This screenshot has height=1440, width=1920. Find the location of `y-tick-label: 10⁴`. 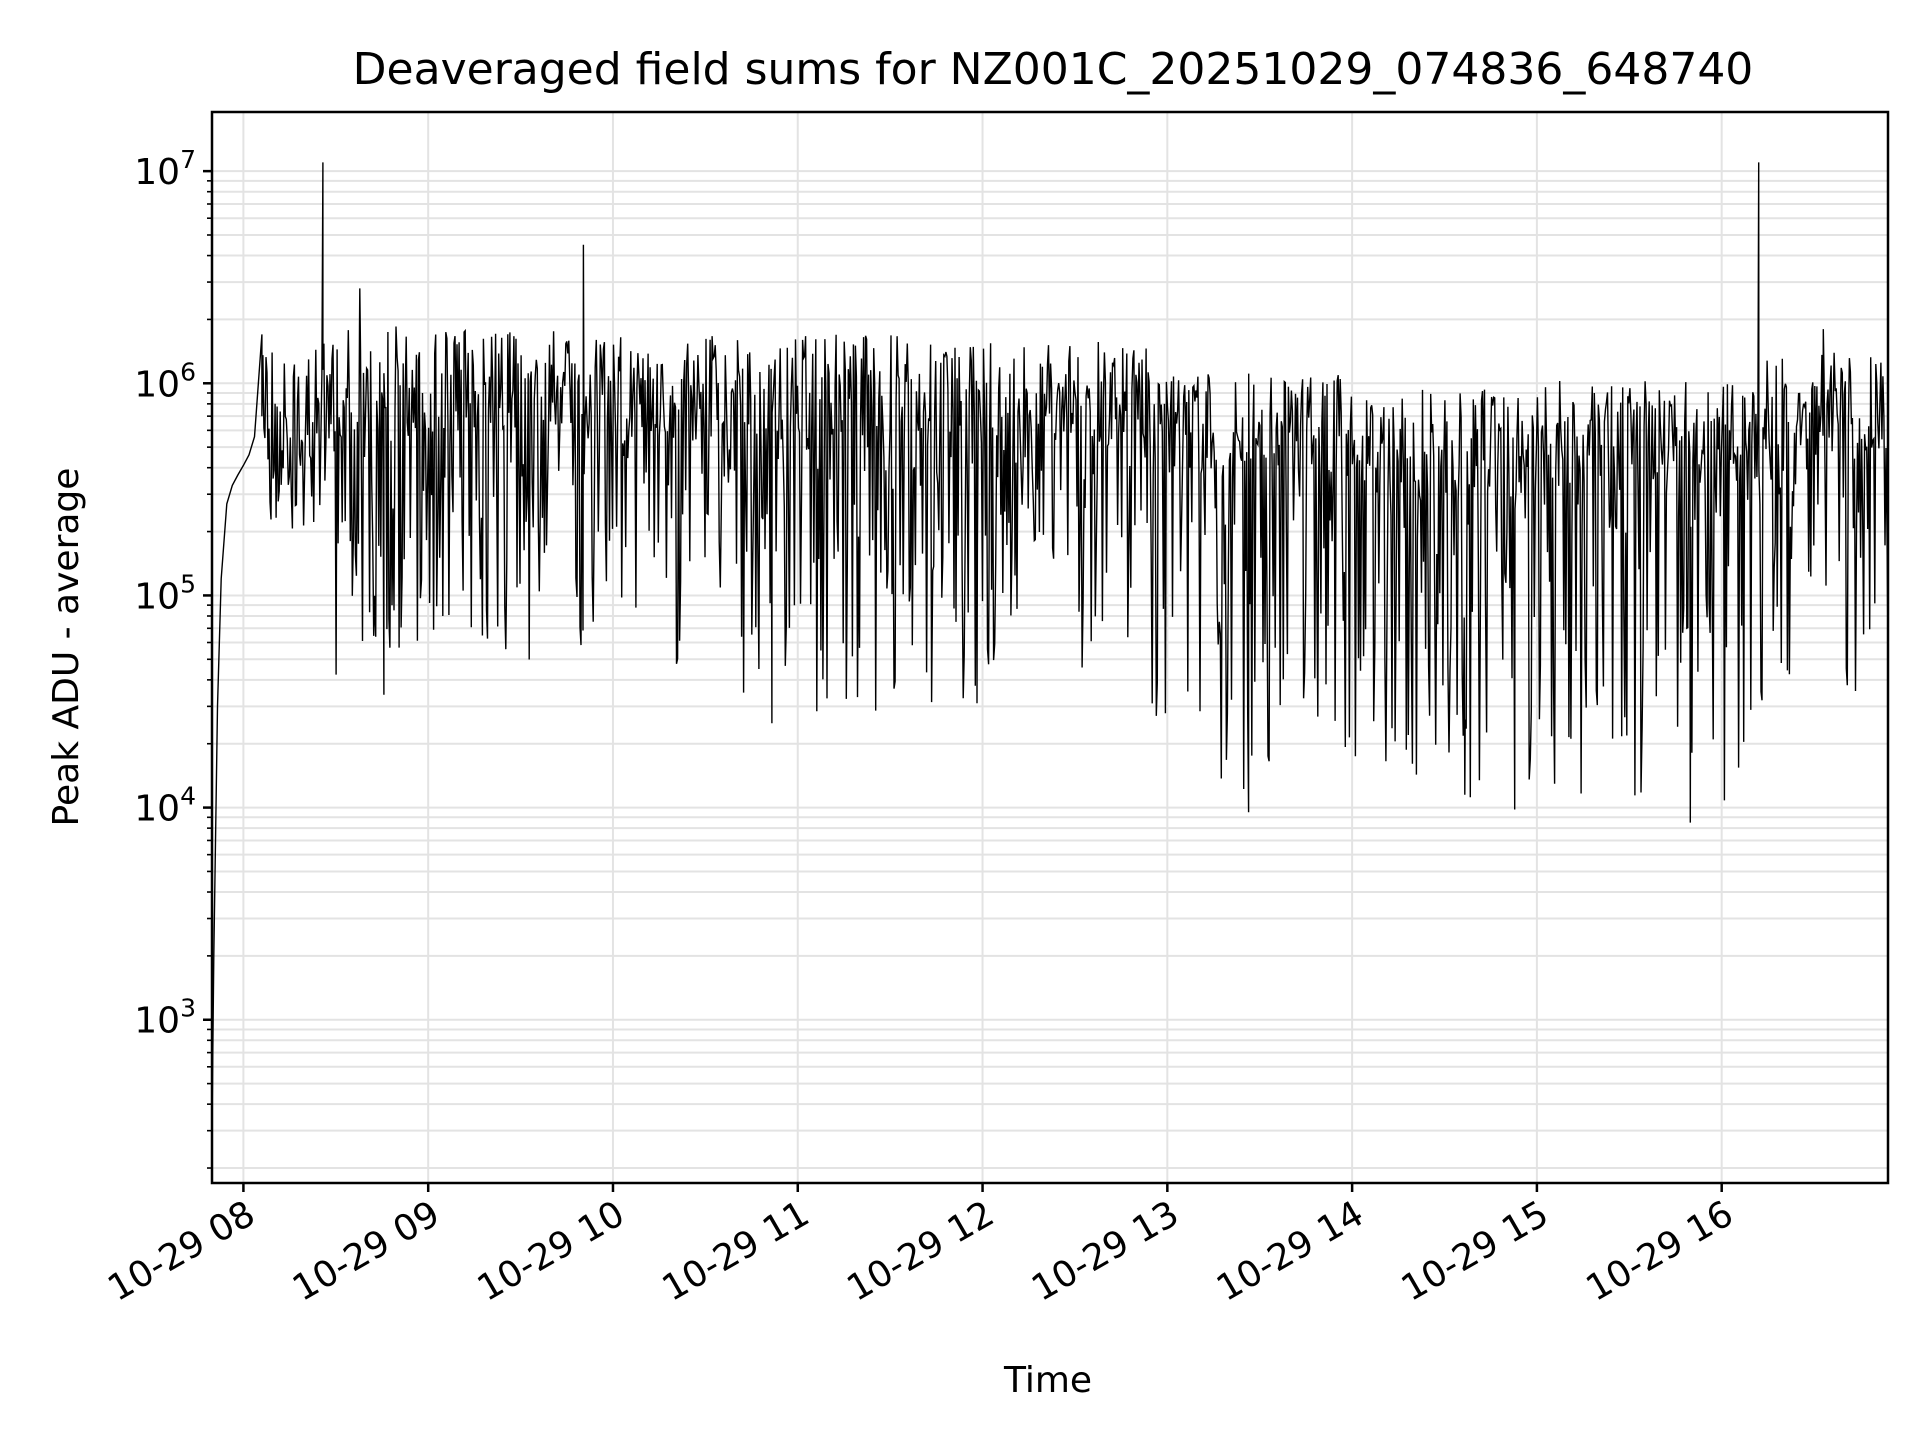

y-tick-label: 10⁴ is located at coordinates (165, 806).